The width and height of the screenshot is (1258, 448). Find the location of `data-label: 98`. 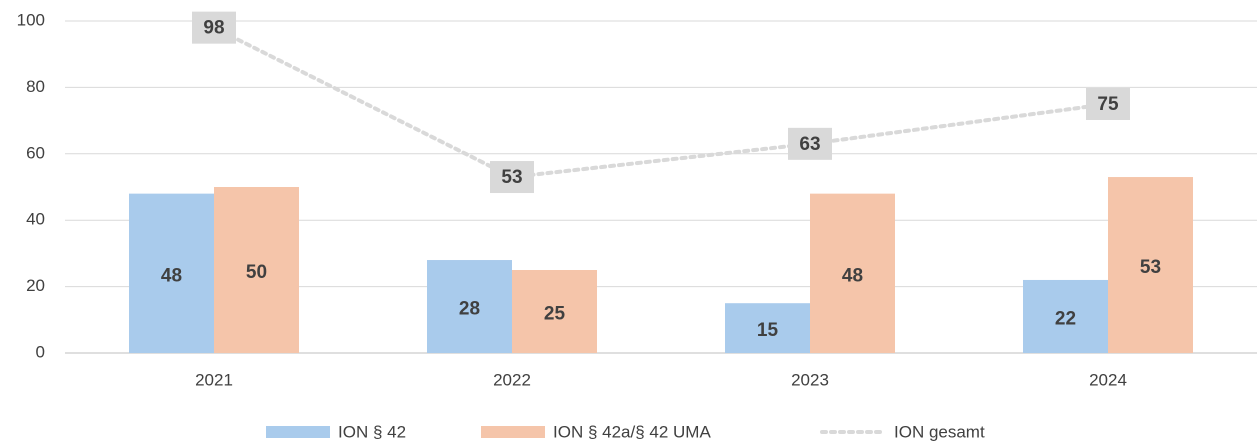

data-label: 98 is located at coordinates (213, 28).